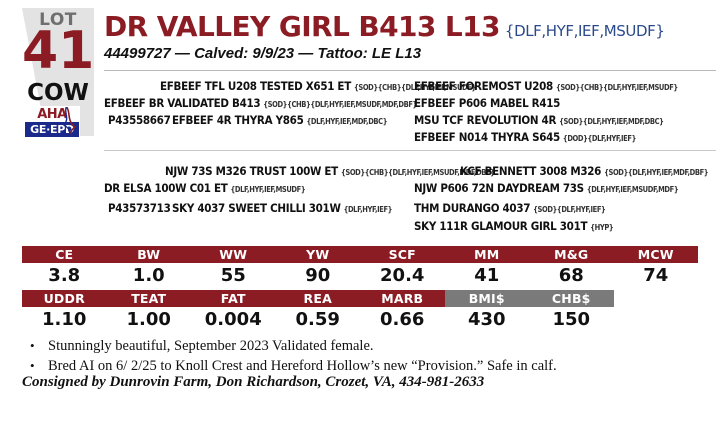 Image resolution: width=720 pixels, height=436 pixels. I want to click on pedigree-codes: {SOD}{DLF,HYF,IEF,MDF,DBC}, so click(611, 121).